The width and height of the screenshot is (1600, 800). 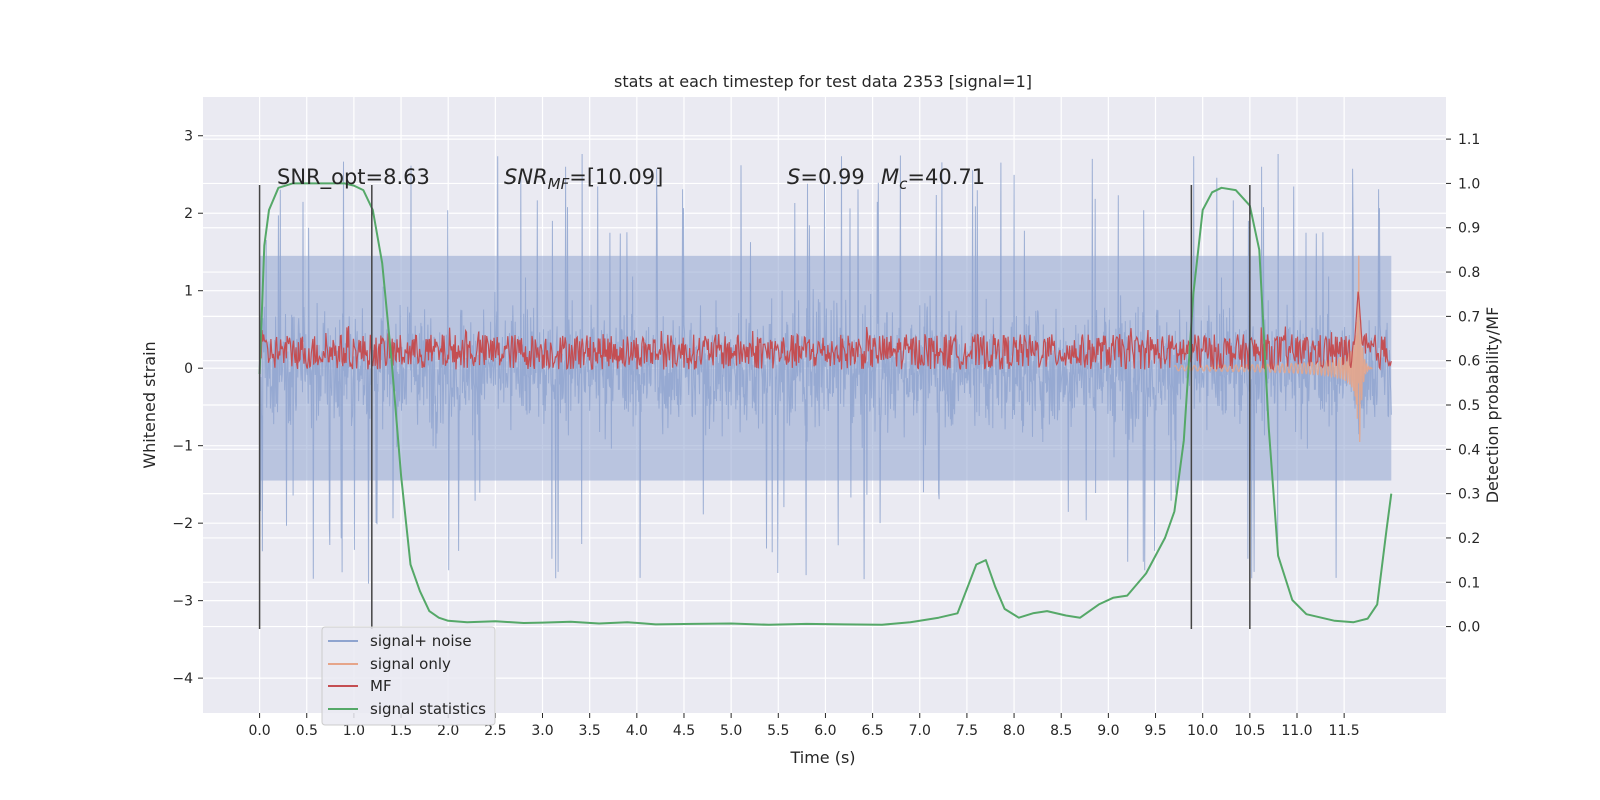 I want to click on y2-tick-label: 0.3, so click(x=1469, y=495).